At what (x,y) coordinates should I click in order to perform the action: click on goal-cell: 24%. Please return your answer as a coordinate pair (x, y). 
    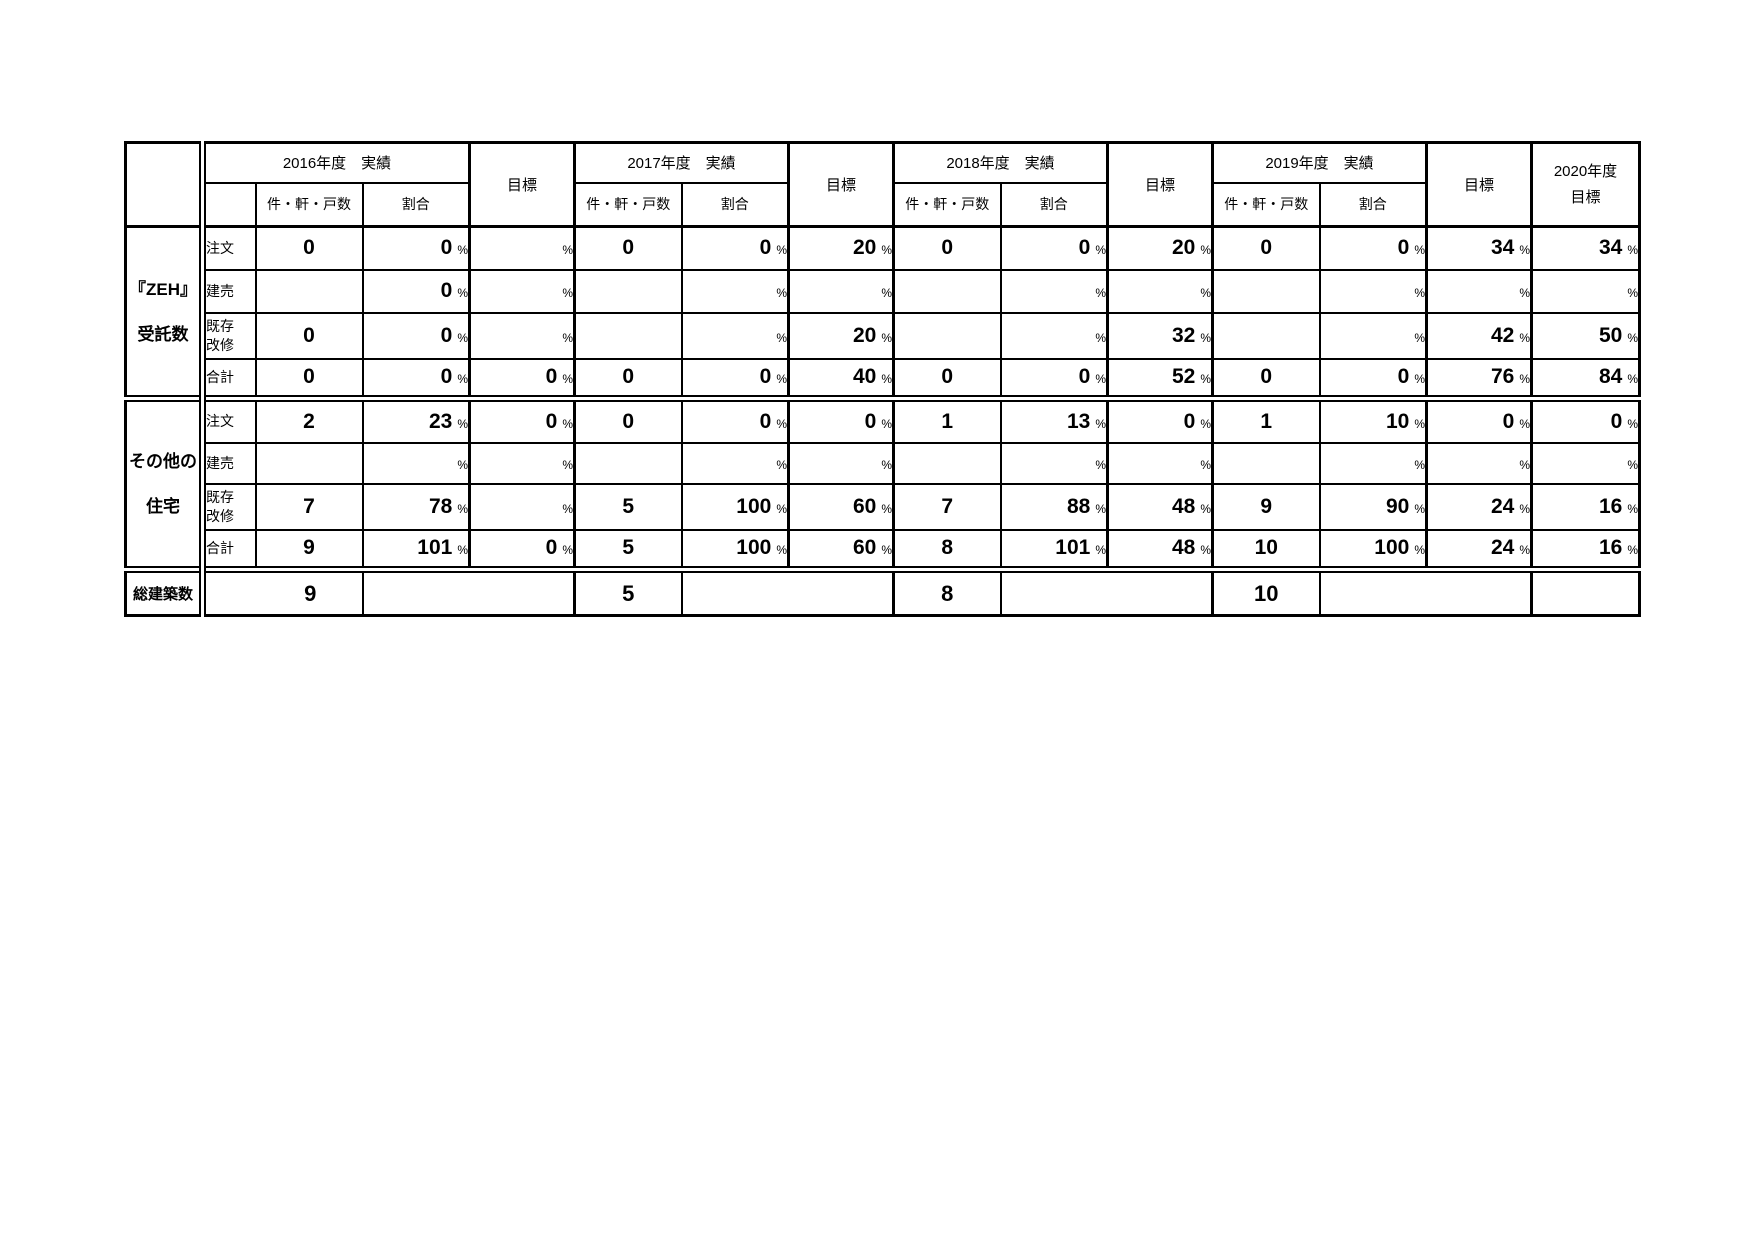
    Looking at the image, I should click on (1479, 549).